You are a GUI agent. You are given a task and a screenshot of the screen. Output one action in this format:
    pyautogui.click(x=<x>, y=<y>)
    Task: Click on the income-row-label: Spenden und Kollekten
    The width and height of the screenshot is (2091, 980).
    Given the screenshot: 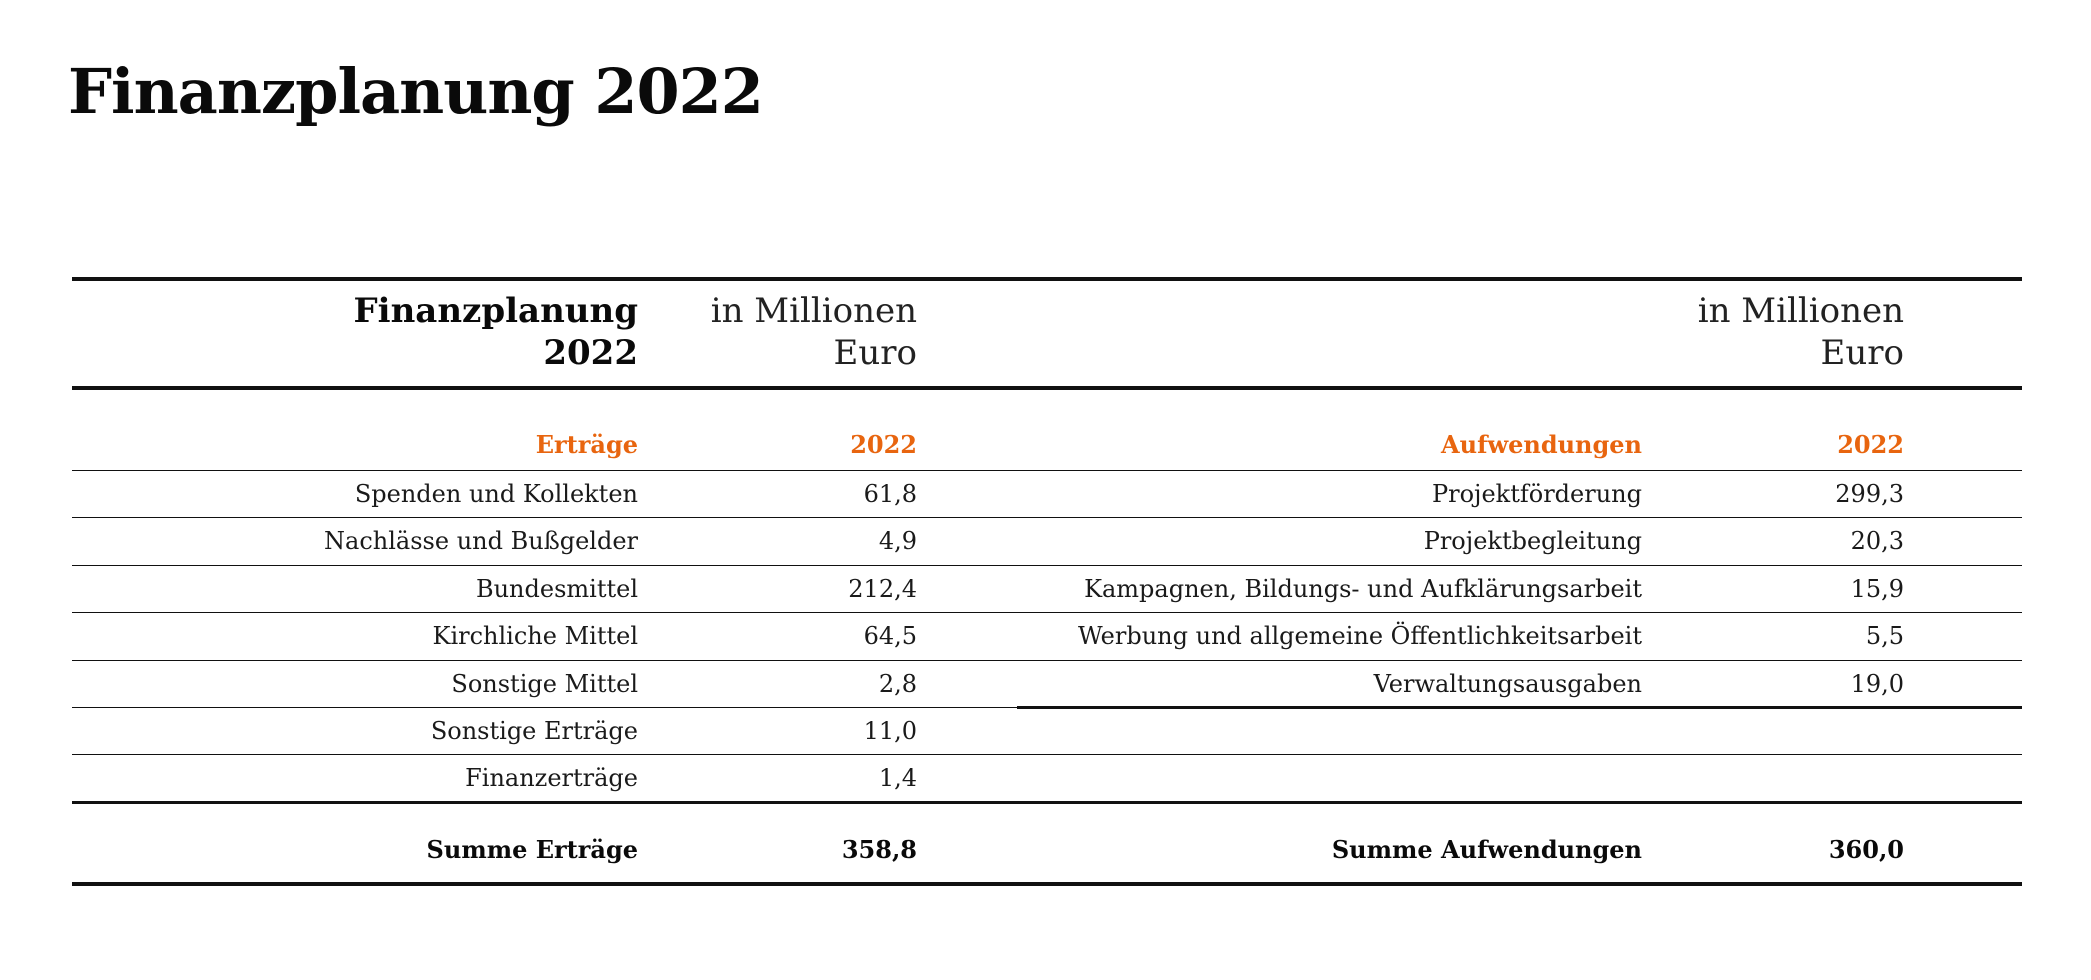 What is the action you would take?
    pyautogui.click(x=496, y=494)
    